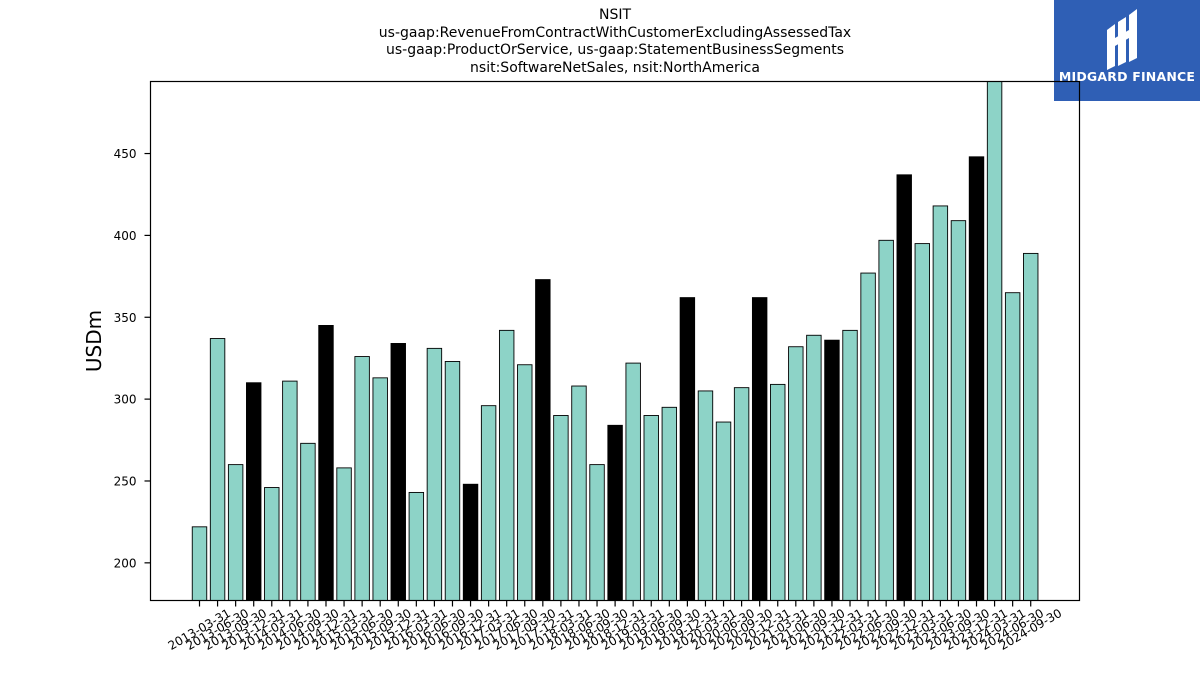 This screenshot has width=1200, height=675. What do you see at coordinates (615, 67) in the screenshot?
I see `title-line: nsit:SoftwareNetSales, nsit:NorthAmerica` at bounding box center [615, 67].